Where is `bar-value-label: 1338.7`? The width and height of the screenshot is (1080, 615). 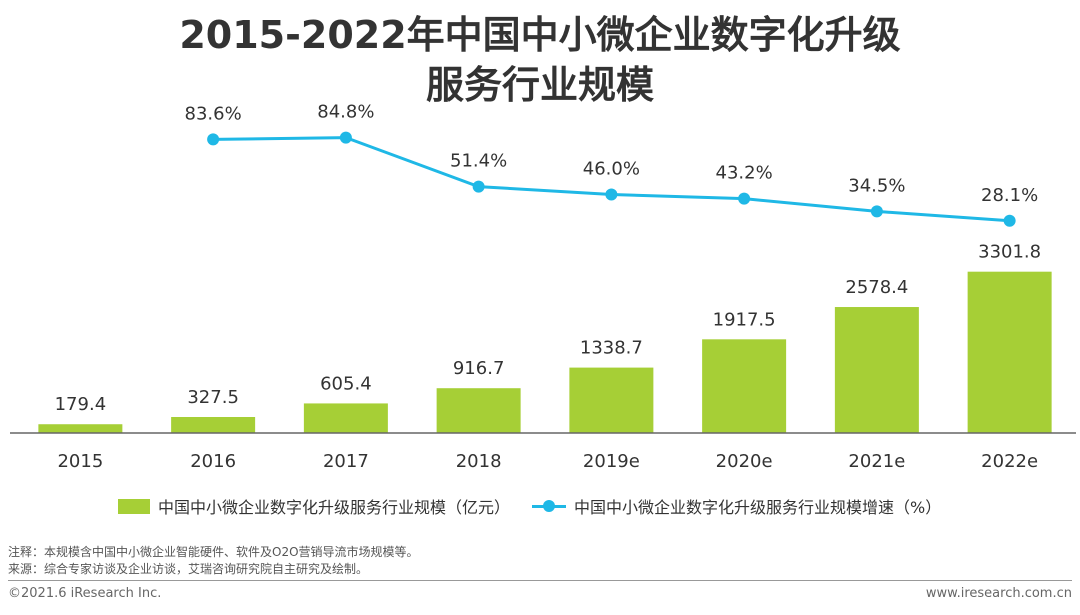 bar-value-label: 1338.7 is located at coordinates (611, 348).